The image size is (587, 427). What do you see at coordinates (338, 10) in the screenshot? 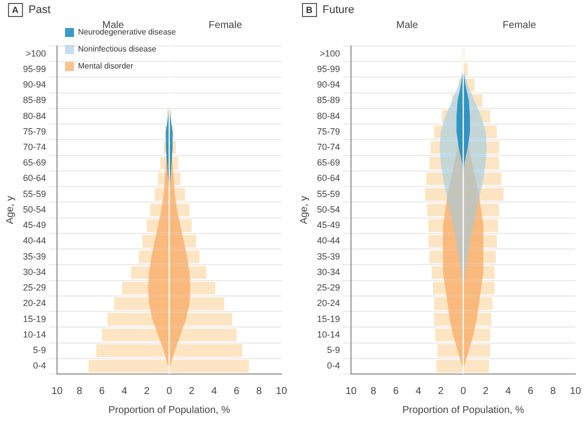
I see `chart-title: Future` at bounding box center [338, 10].